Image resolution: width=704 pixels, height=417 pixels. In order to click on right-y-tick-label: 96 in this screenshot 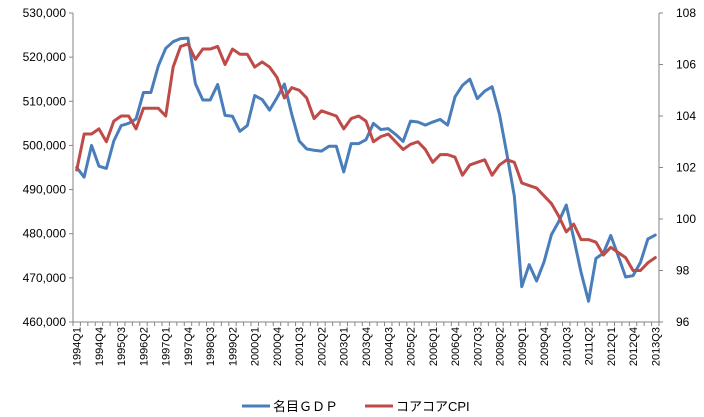, I will do `click(683, 322)`.